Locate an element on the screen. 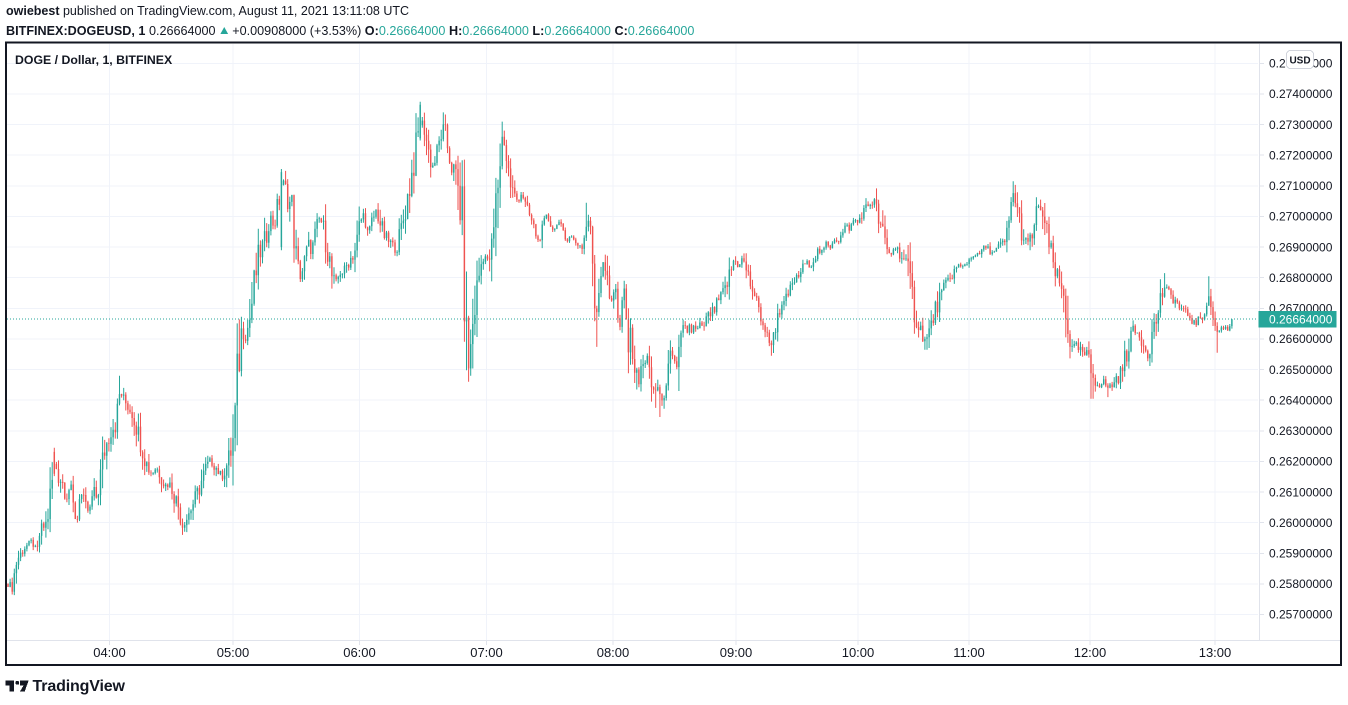  svg-text: 0.27100000 is located at coordinates (1301, 186).